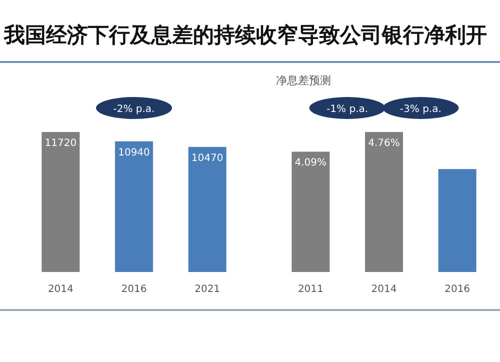 The image size is (500, 362). What do you see at coordinates (207, 289) in the screenshot?
I see `x-tick-label: 2021` at bounding box center [207, 289].